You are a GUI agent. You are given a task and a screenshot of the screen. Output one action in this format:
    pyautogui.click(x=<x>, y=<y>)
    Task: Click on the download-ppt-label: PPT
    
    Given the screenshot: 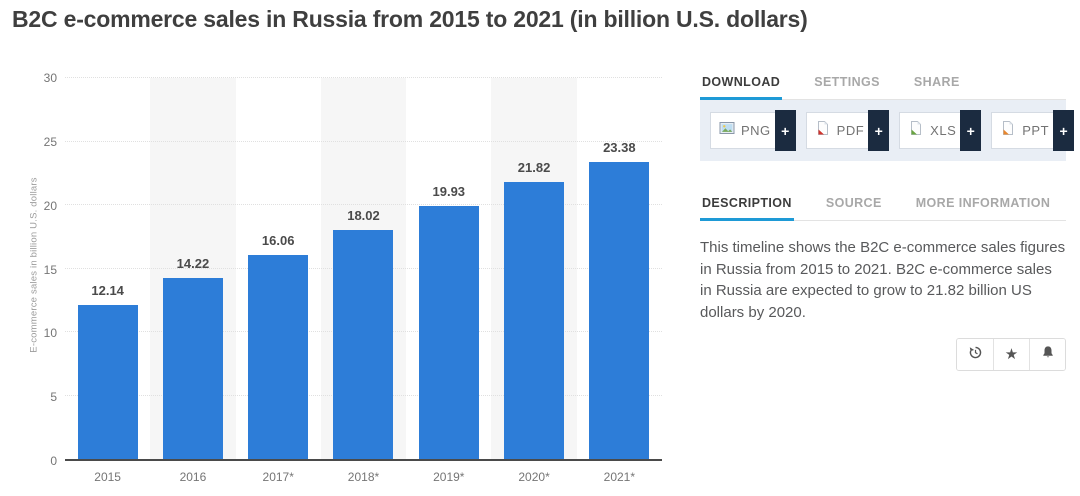 What is the action you would take?
    pyautogui.click(x=1036, y=130)
    